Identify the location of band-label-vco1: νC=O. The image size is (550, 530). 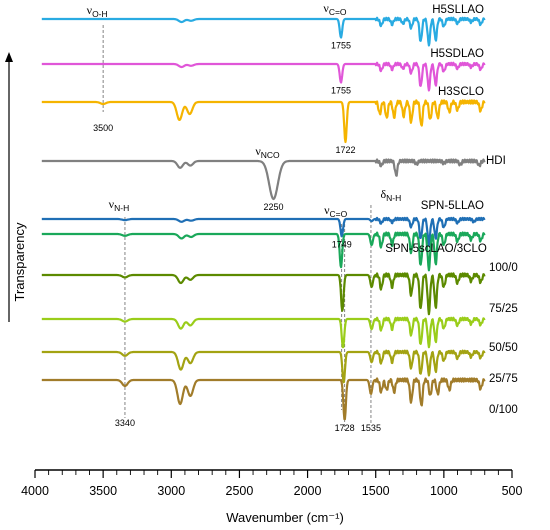
(335, 9).